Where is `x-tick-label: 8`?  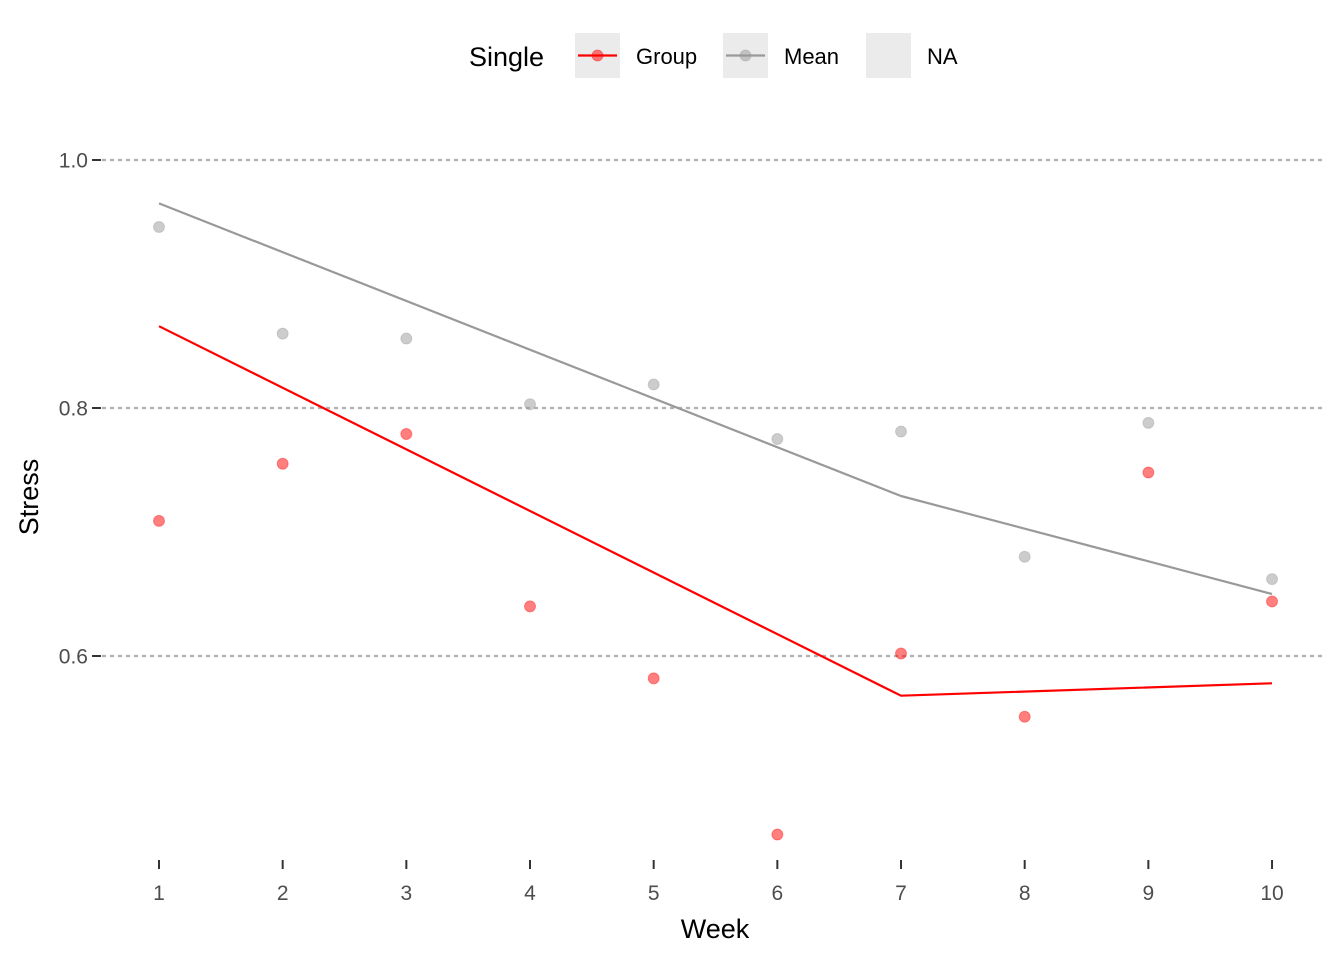
x-tick-label: 8 is located at coordinates (1025, 893).